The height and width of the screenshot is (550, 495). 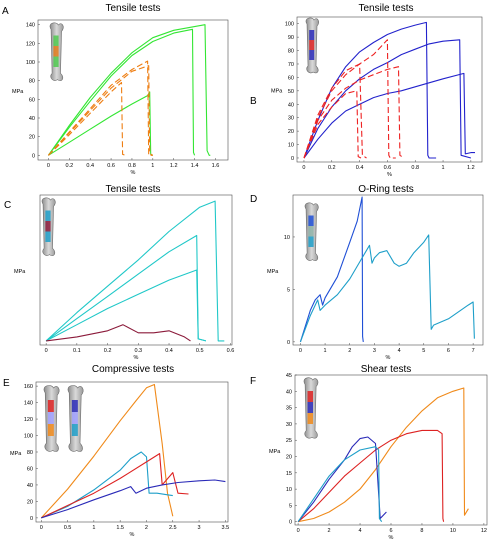 I want to click on panel-label: D, so click(x=253, y=199).